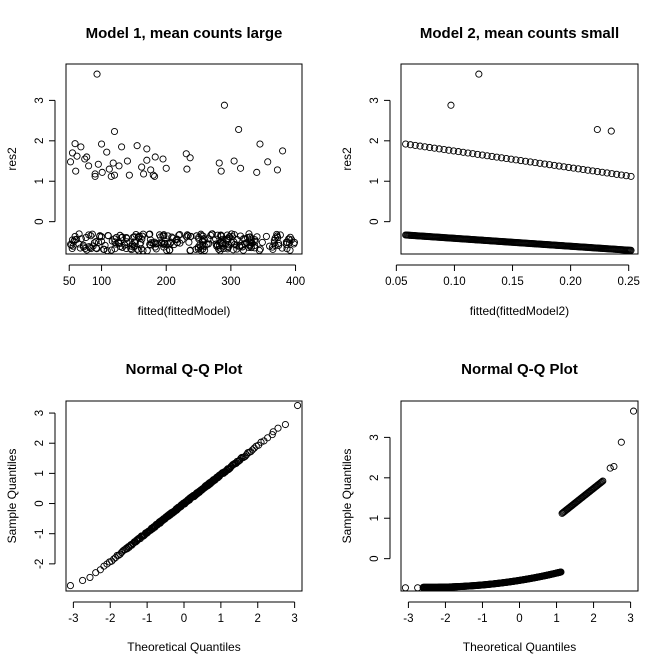 The height and width of the screenshot is (672, 672). I want to click on y-tick-label: 3, so click(375, 100).